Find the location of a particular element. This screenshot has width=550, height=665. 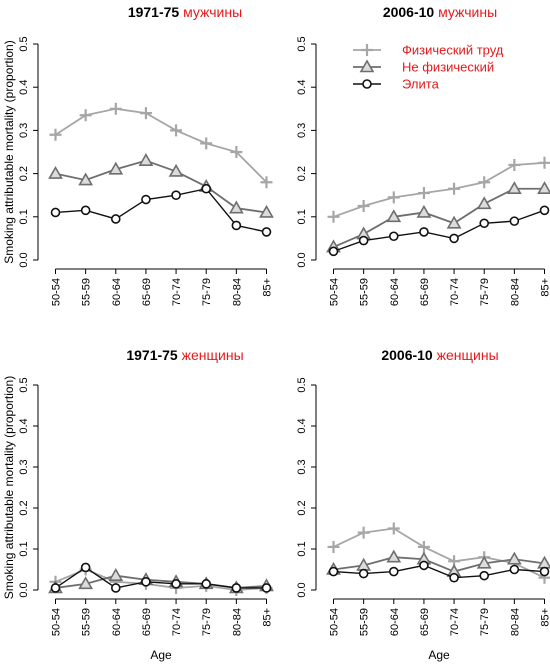

legend-label-elite: Элита is located at coordinates (421, 84).